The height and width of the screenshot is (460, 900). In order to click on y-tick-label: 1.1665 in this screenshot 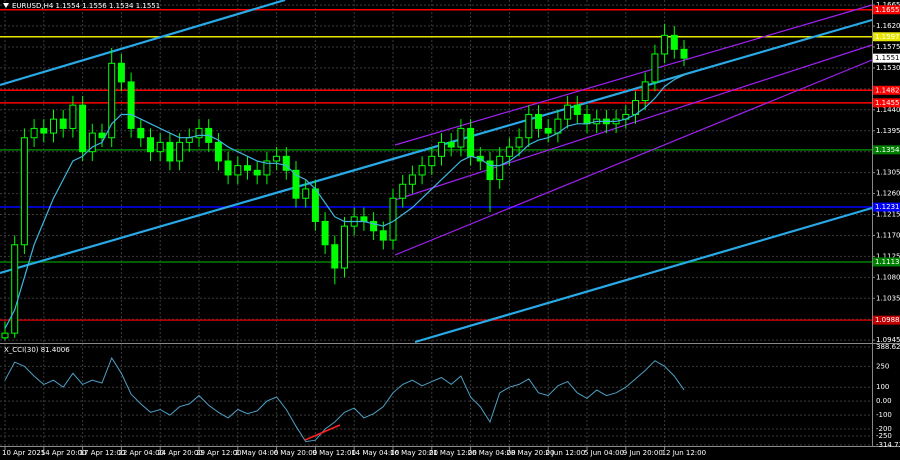, I will do `click(888, 5)`.